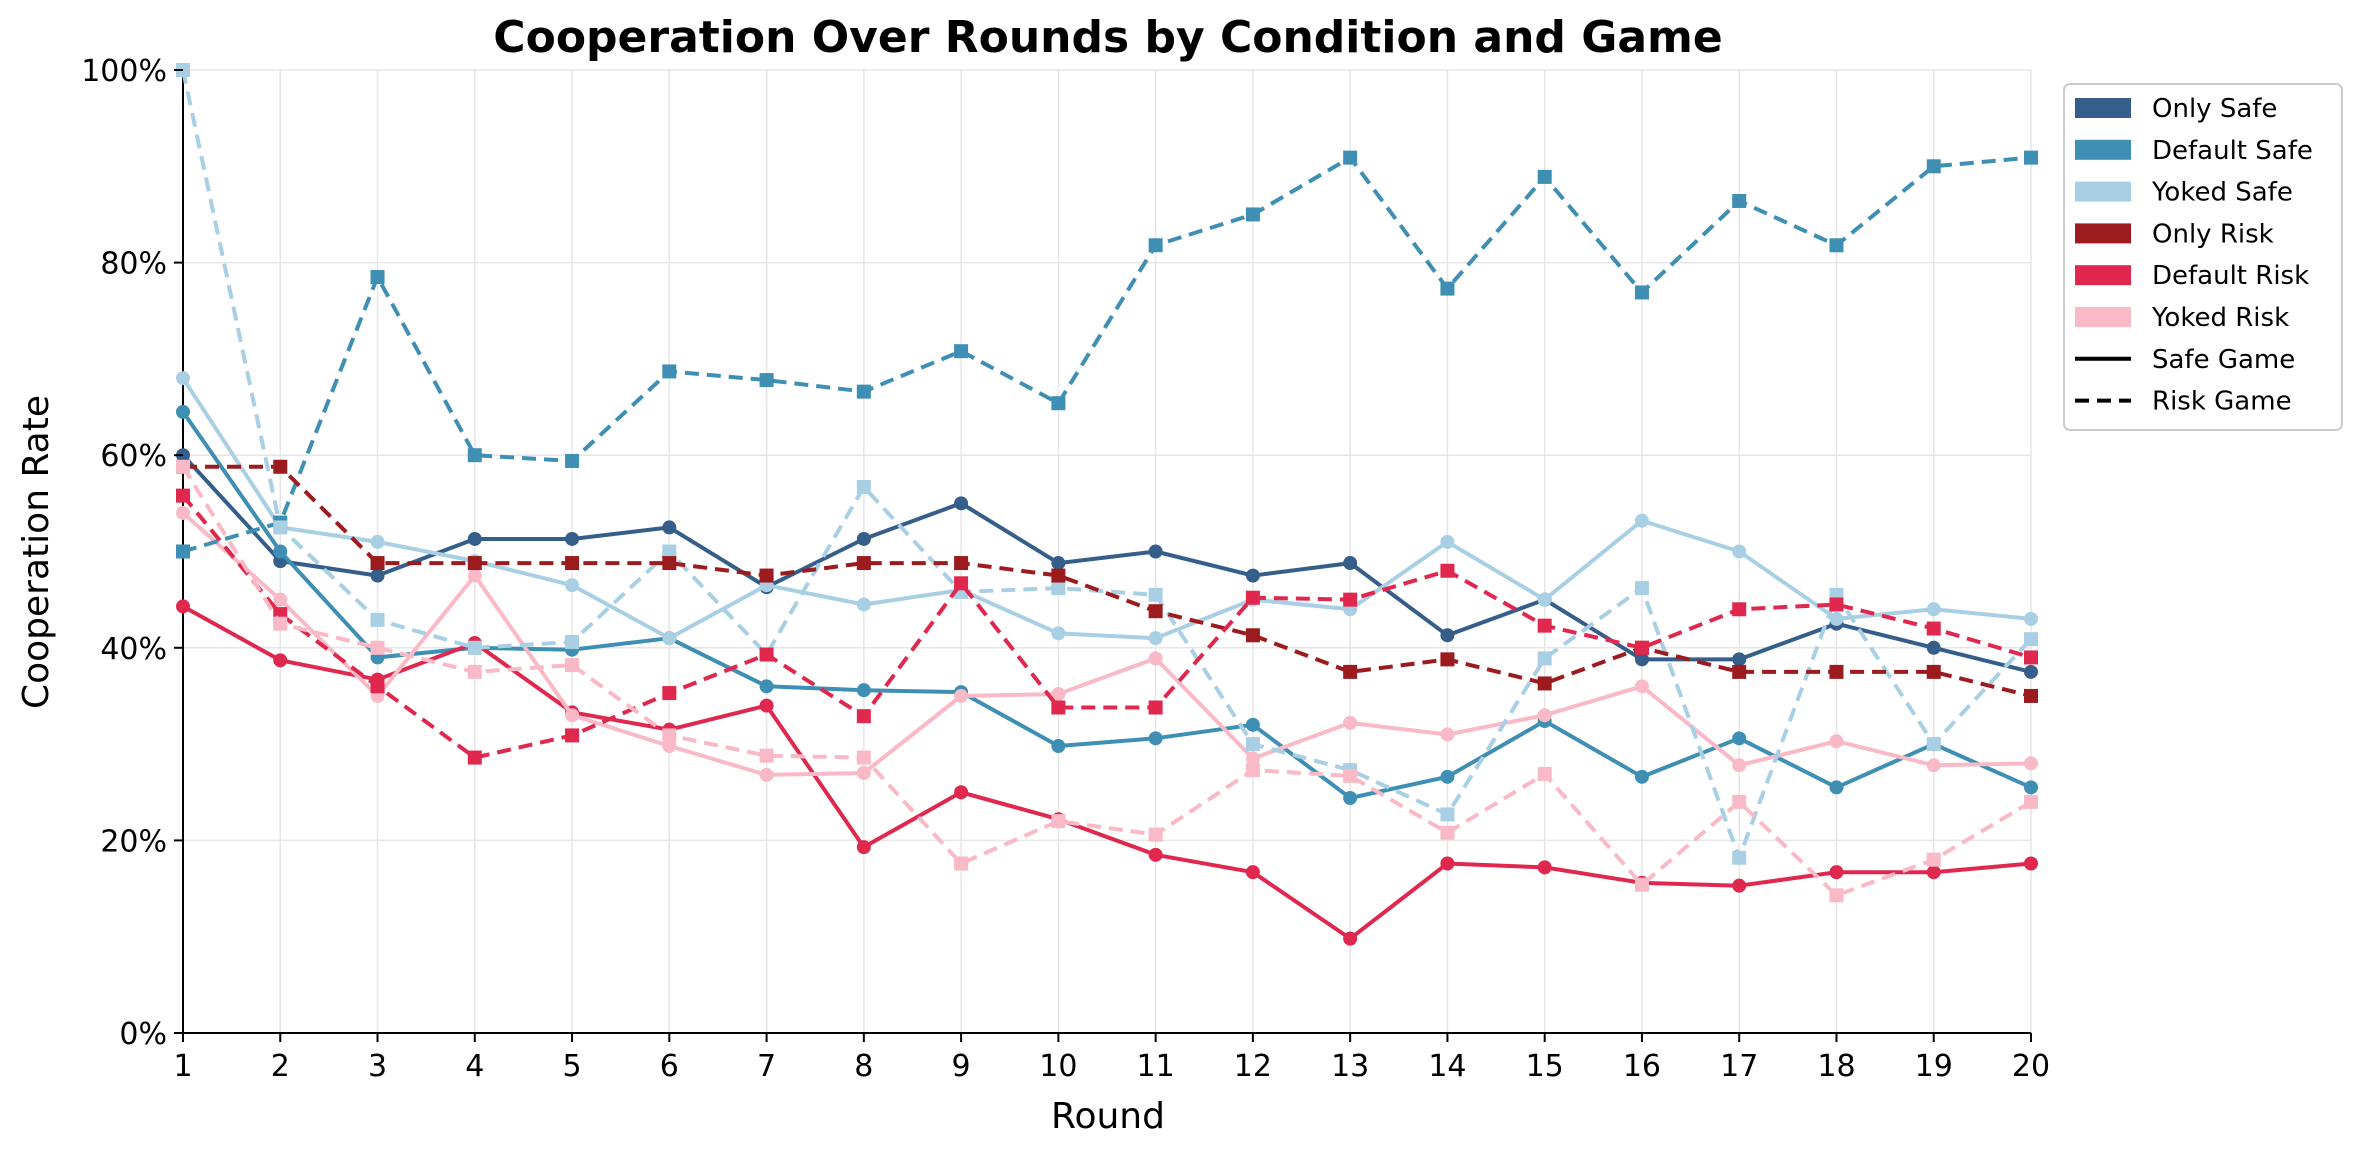  I want to click on x-tick-label: 2, so click(280, 1066).